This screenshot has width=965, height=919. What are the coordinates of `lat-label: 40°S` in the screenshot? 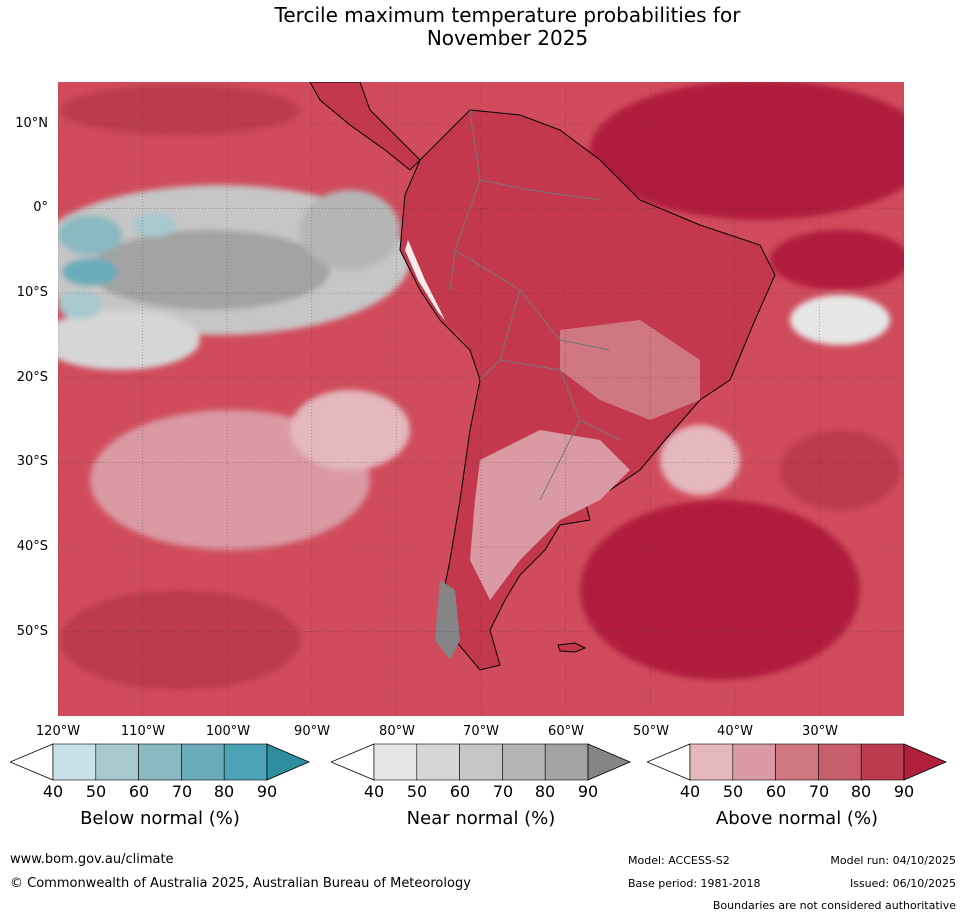 It's located at (32, 546).